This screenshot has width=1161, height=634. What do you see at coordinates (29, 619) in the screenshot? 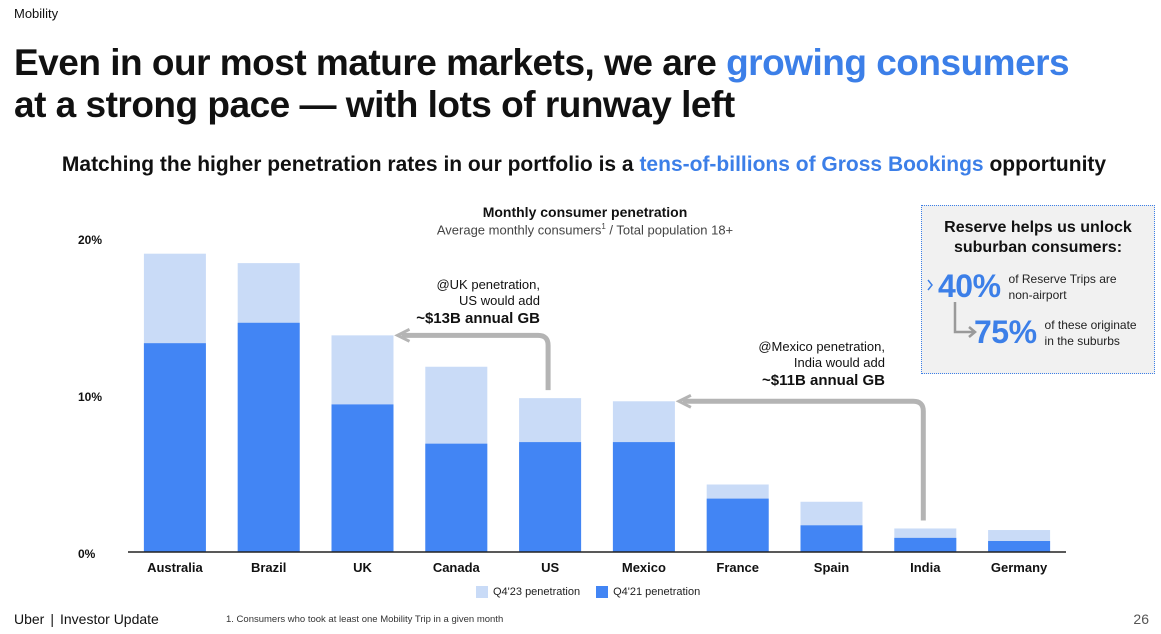
I see `brand-logo: Uber` at bounding box center [29, 619].